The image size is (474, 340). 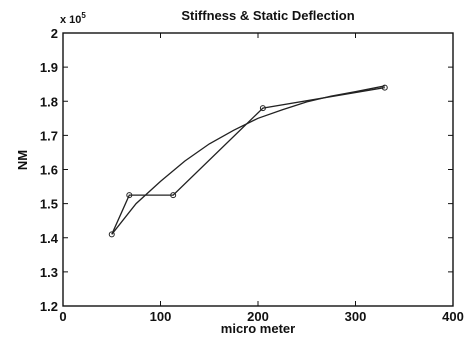 What do you see at coordinates (49, 67) in the screenshot?
I see `y-tick-label: 1.9` at bounding box center [49, 67].